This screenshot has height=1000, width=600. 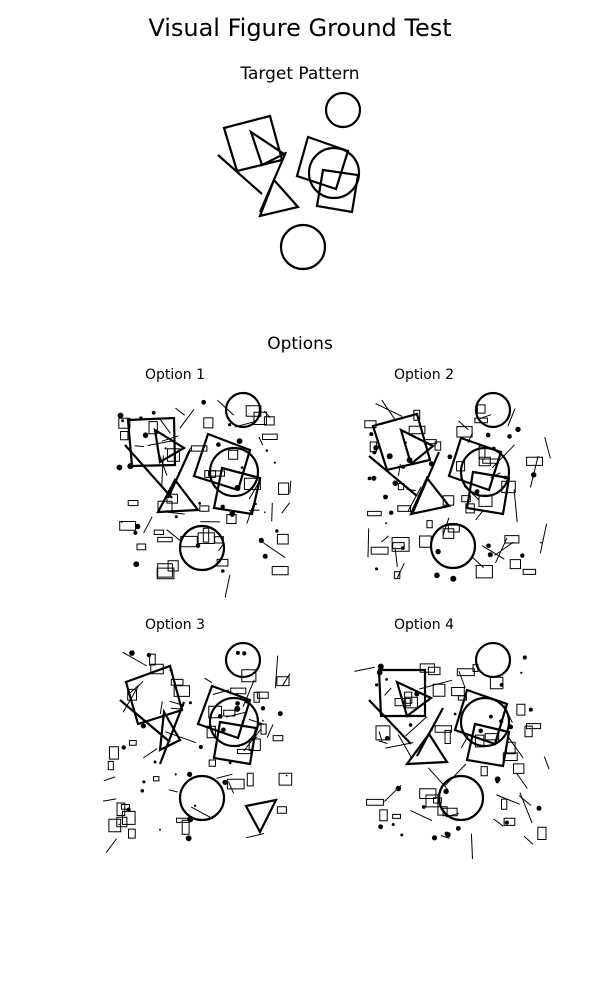 I want to click on target-pattern, so click(x=290, y=183).